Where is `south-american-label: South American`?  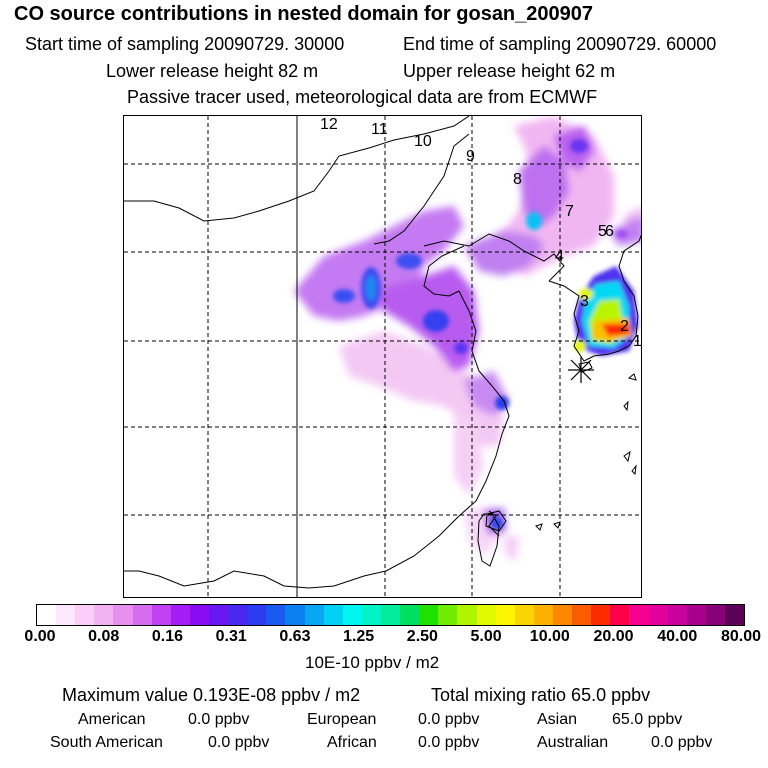
south-american-label: South American is located at coordinates (106, 742).